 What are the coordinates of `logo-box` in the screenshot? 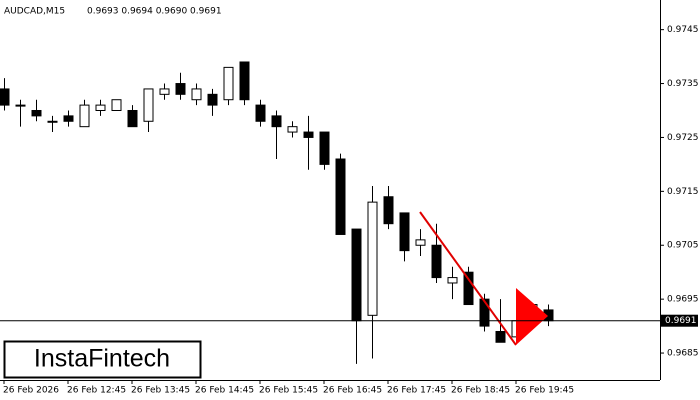 It's located at (102, 359).